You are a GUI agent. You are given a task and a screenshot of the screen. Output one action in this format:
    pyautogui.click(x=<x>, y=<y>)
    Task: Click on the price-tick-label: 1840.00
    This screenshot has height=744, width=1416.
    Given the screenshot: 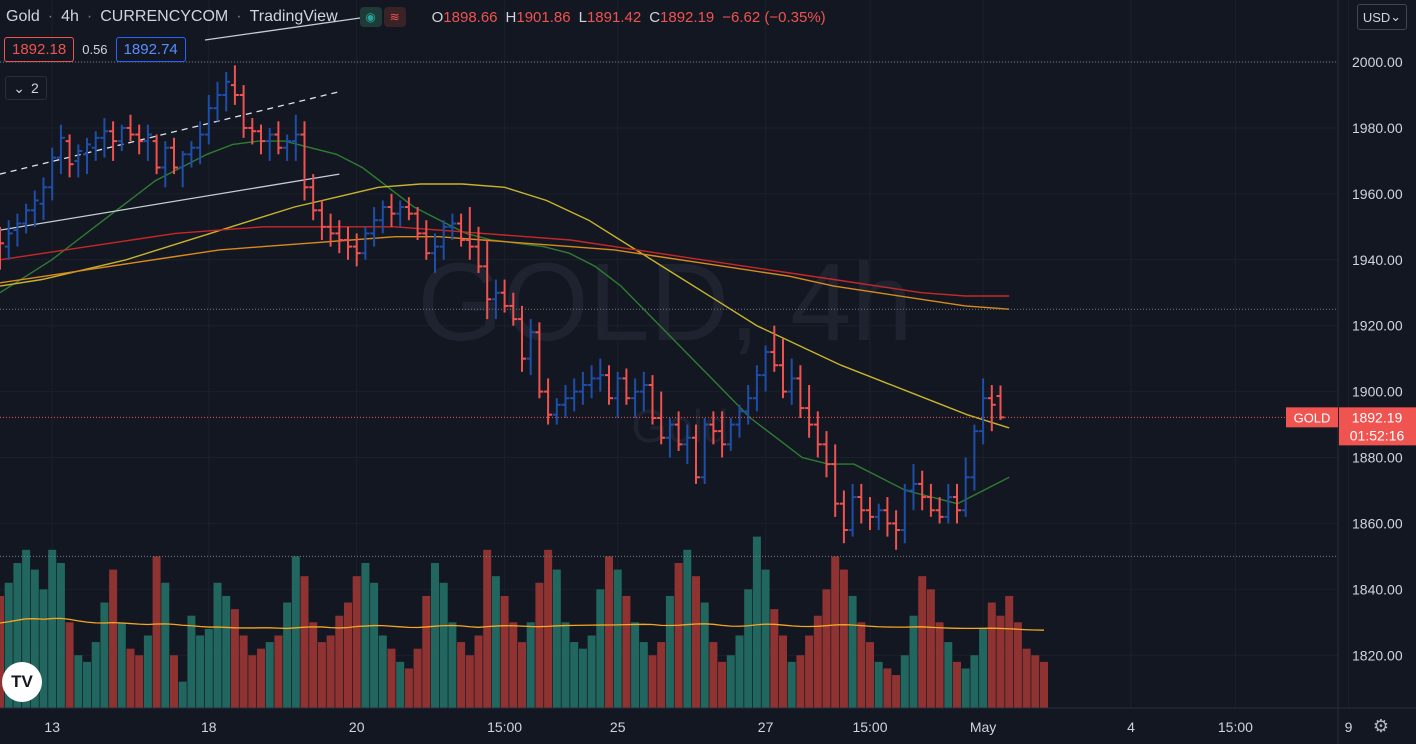 What is the action you would take?
    pyautogui.click(x=1377, y=589)
    